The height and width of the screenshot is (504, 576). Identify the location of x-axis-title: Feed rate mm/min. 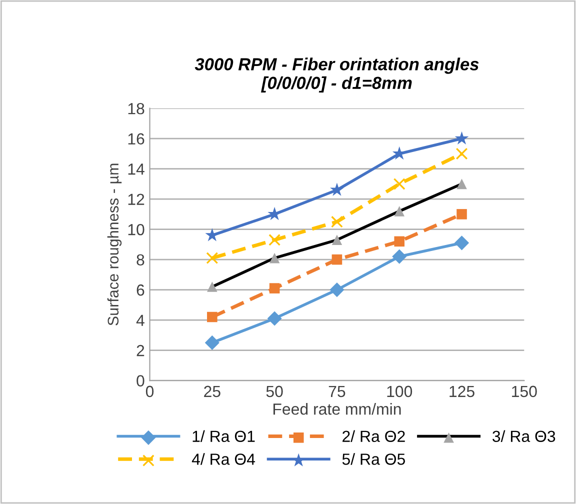
(337, 409).